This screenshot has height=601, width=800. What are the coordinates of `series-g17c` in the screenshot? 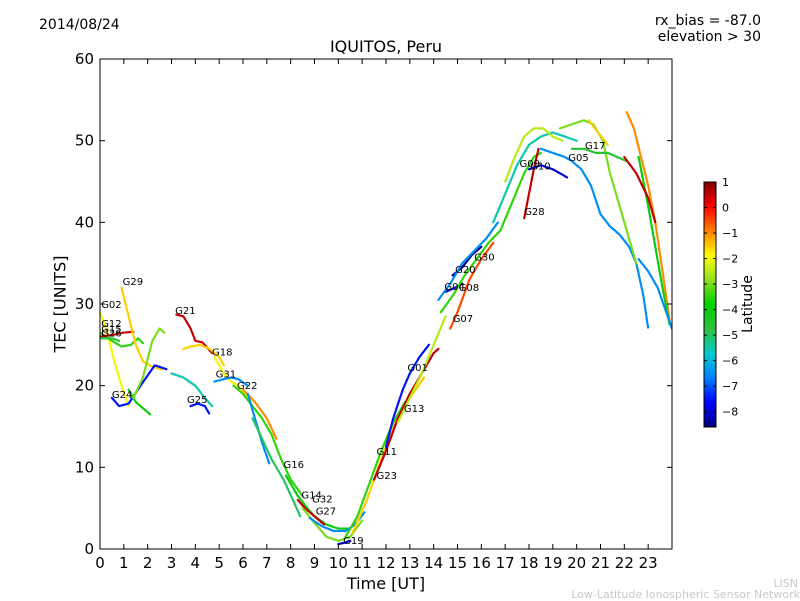 It's located at (648, 216).